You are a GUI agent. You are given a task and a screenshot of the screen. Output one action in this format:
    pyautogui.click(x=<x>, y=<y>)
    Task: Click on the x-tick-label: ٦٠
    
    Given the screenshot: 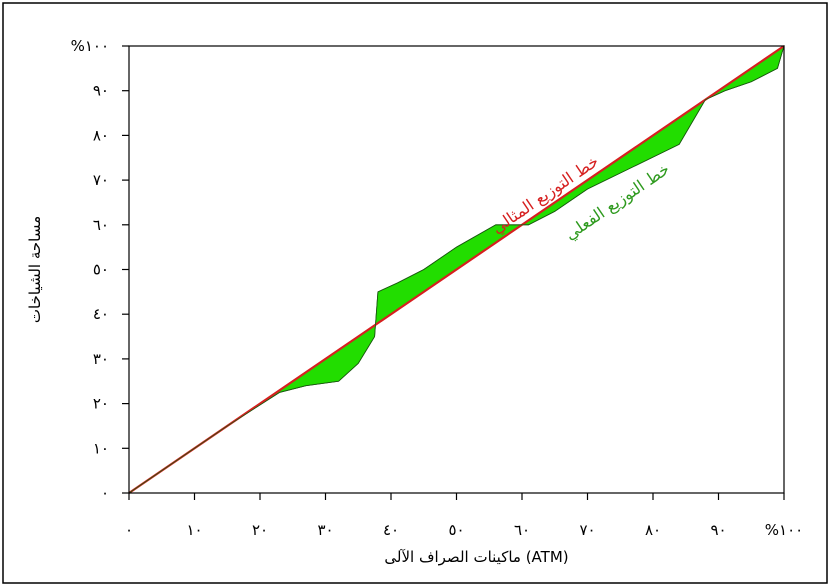 What is the action you would take?
    pyautogui.click(x=522, y=530)
    